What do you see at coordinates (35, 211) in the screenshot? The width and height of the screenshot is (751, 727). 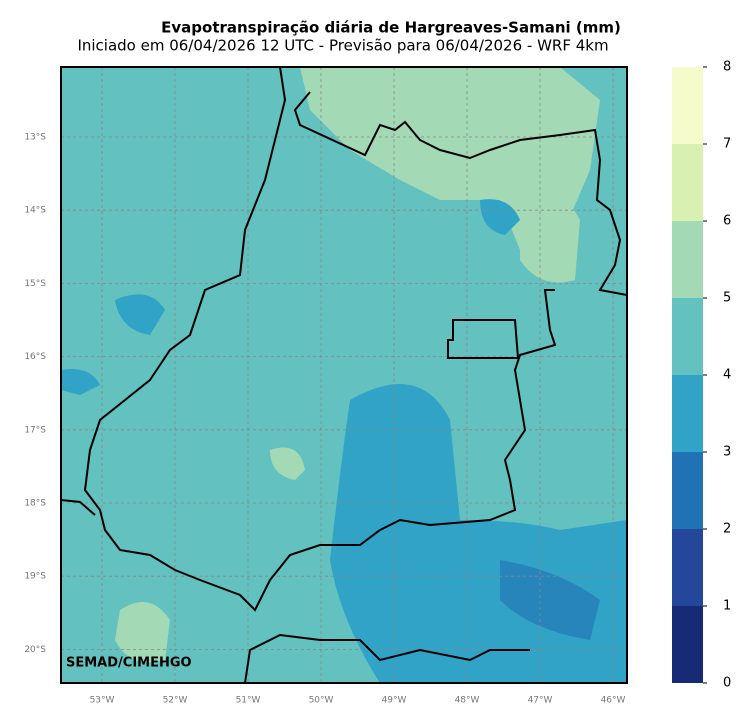 I see `lat-label: 14°S` at bounding box center [35, 211].